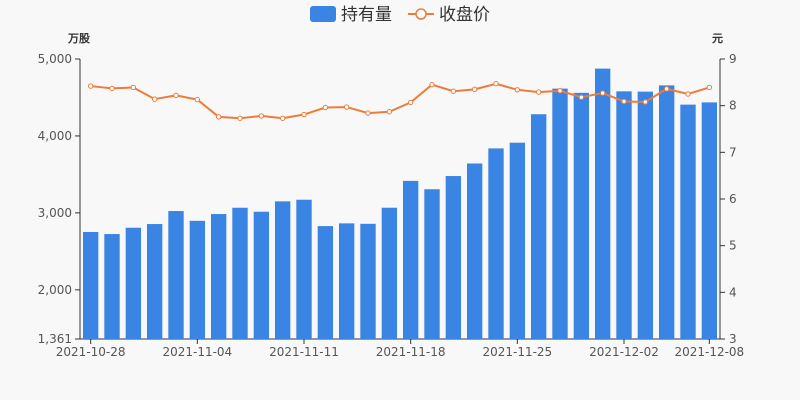 This screenshot has width=800, height=400. Describe the element at coordinates (733, 106) in the screenshot. I see `y-right-tick-label: 8` at that location.